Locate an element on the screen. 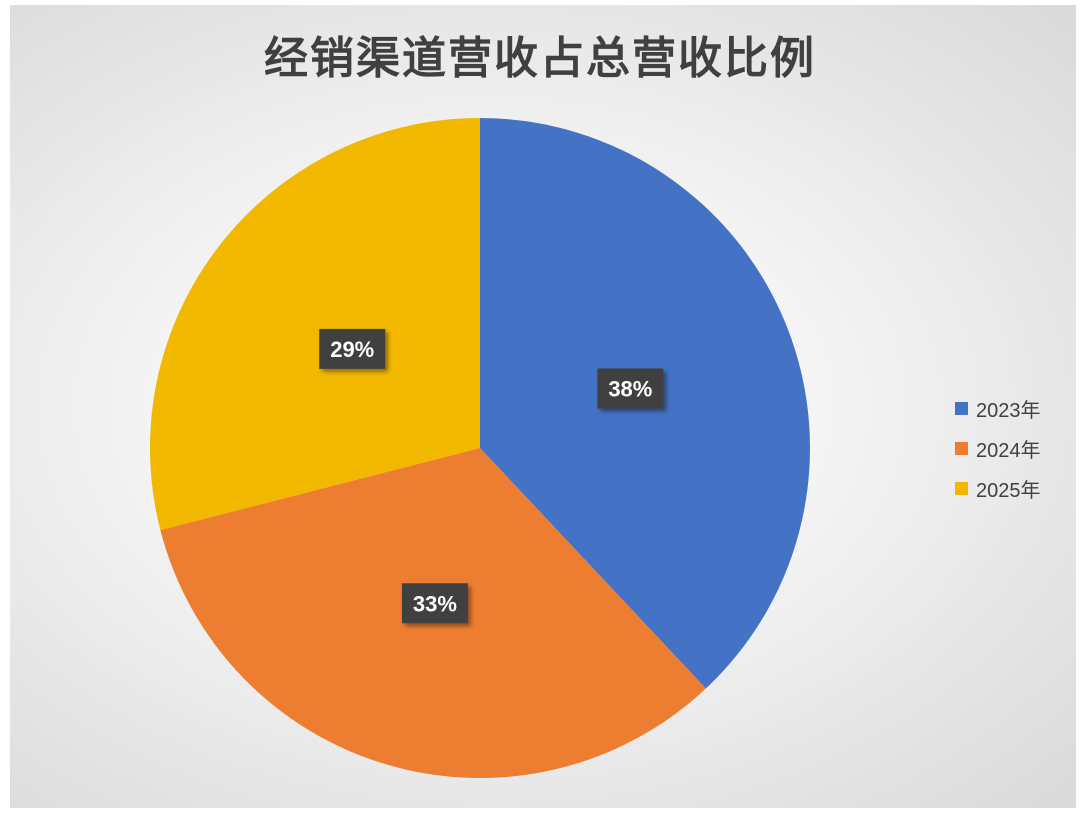 The width and height of the screenshot is (1080, 814). legend-label: 2025年 is located at coordinates (1008, 490).